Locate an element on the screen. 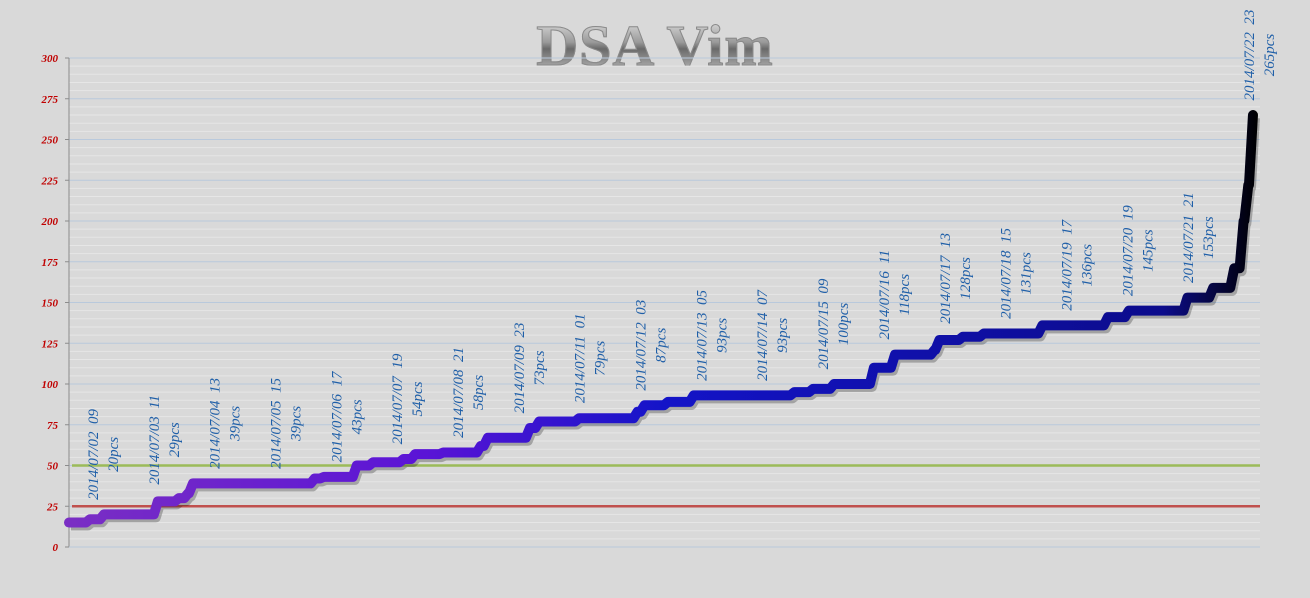 This screenshot has height=598, width=1310. y-tick-label: 275 is located at coordinates (50, 100).